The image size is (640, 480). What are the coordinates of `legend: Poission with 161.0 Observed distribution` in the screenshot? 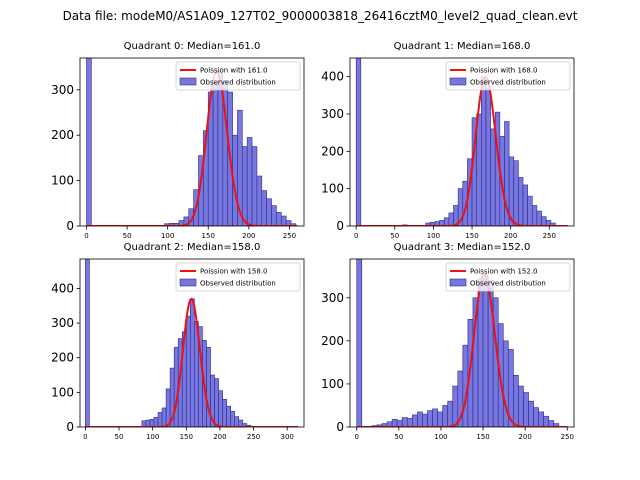 It's located at (238, 76).